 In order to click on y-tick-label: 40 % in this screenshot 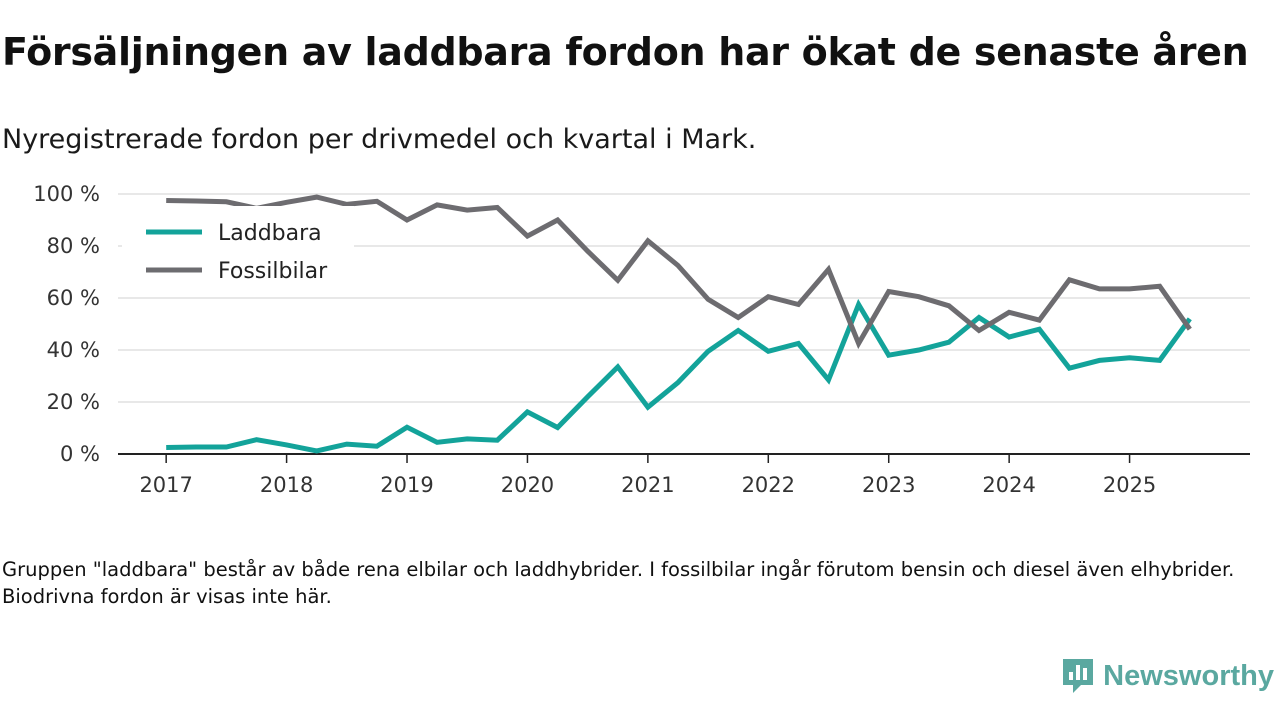, I will do `click(73, 350)`.